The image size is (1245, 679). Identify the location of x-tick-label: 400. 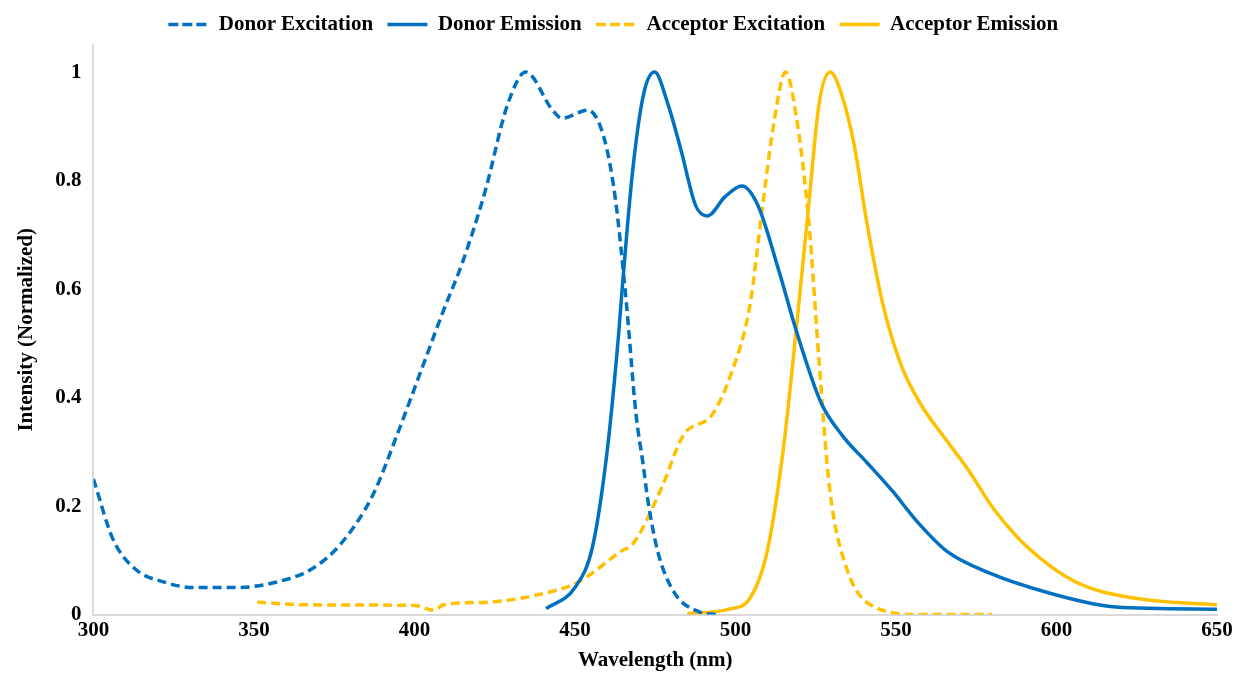
(414, 628).